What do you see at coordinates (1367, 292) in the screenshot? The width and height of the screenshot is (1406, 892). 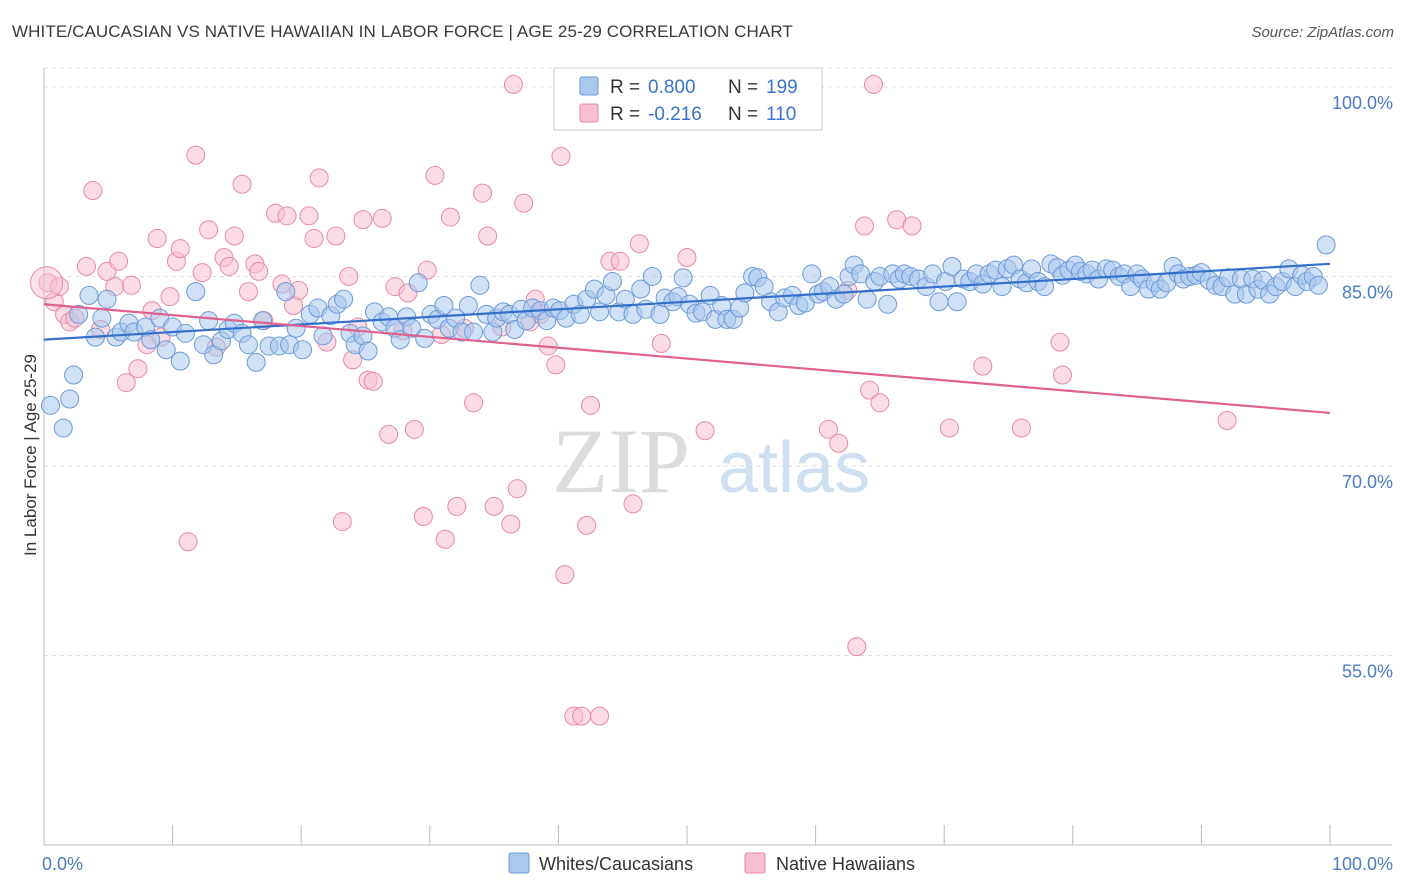 I see `y-tick-label: 85.0%` at bounding box center [1367, 292].